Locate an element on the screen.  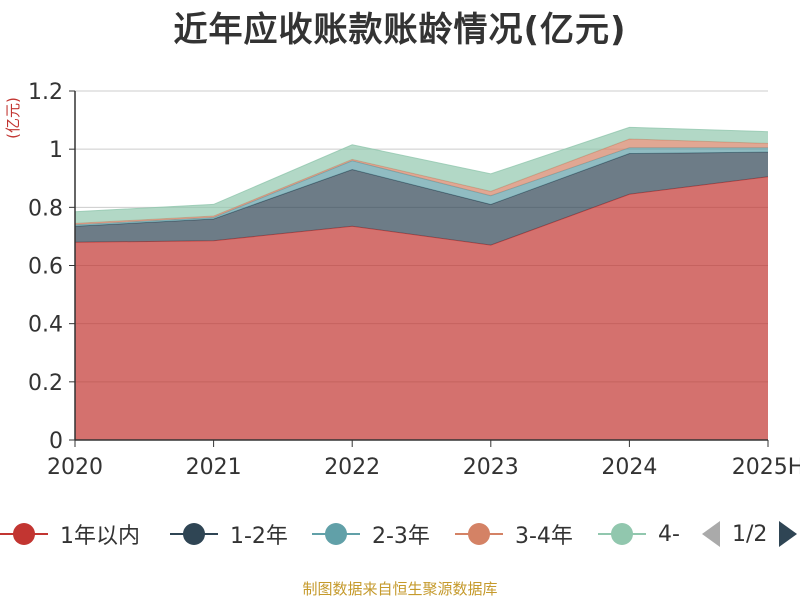
legend-item: 3-4年 is located at coordinates (514, 534).